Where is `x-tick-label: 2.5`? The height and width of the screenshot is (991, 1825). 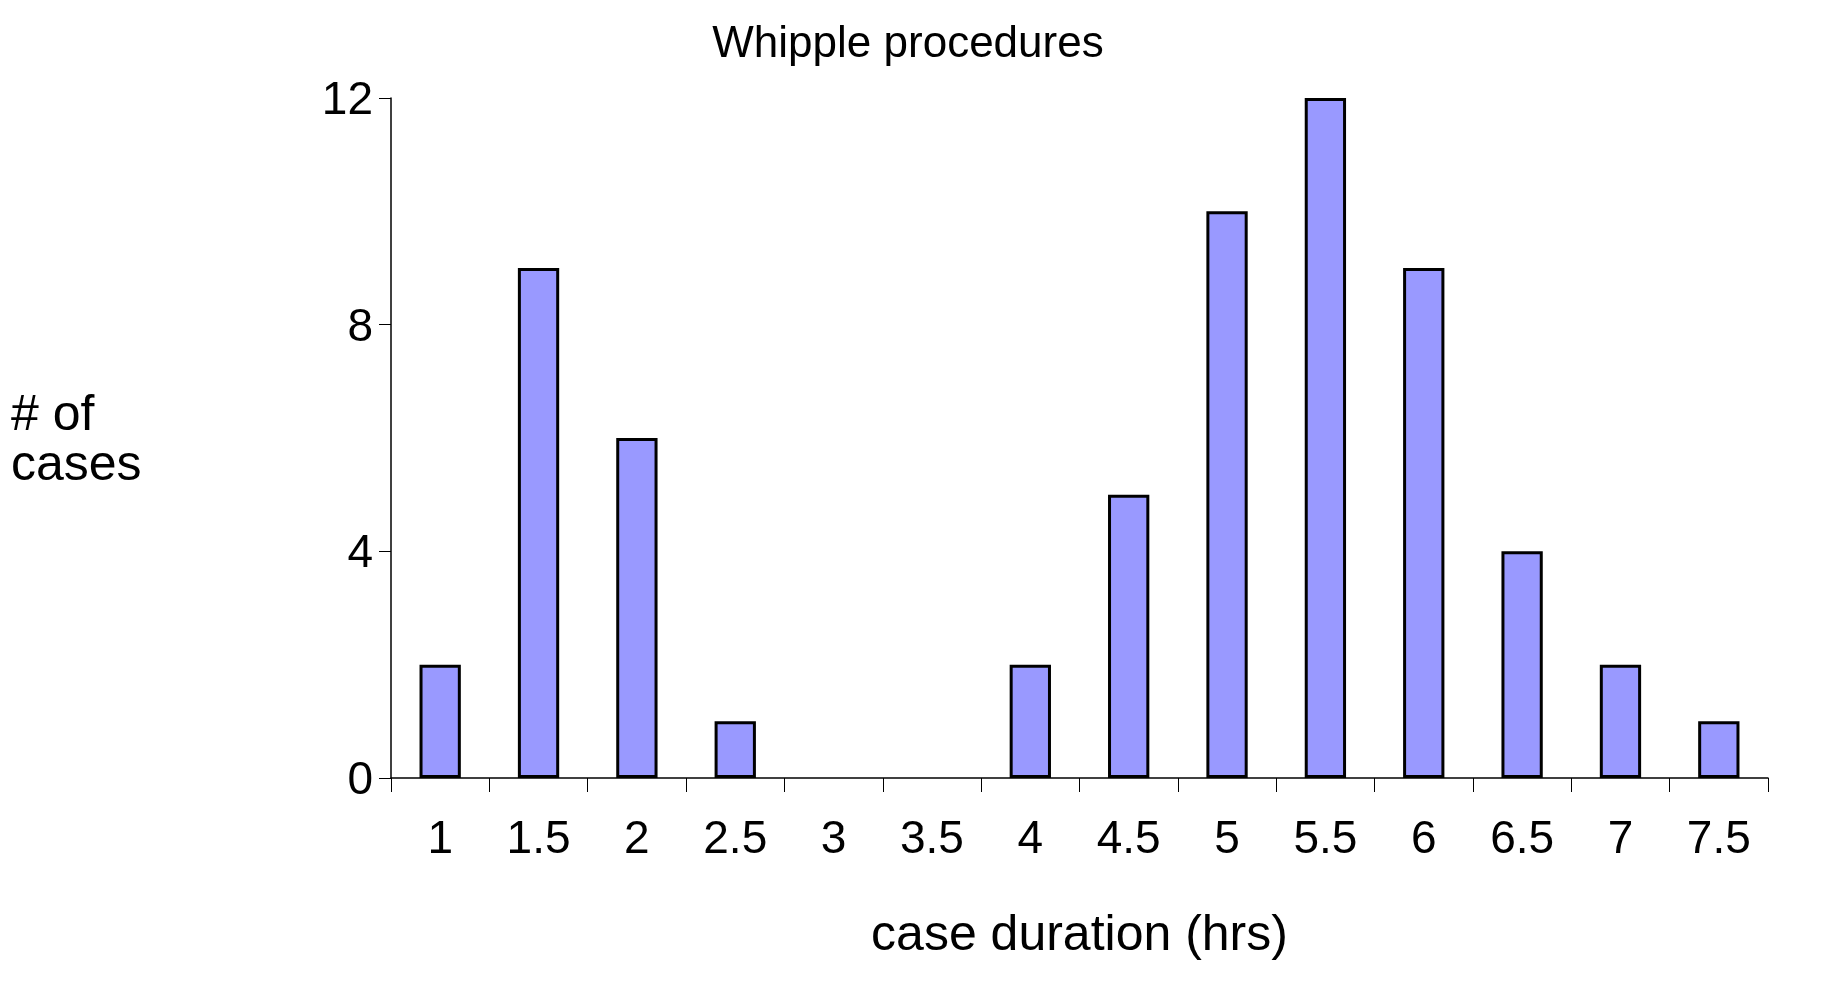
x-tick-label: 2.5 is located at coordinates (735, 837).